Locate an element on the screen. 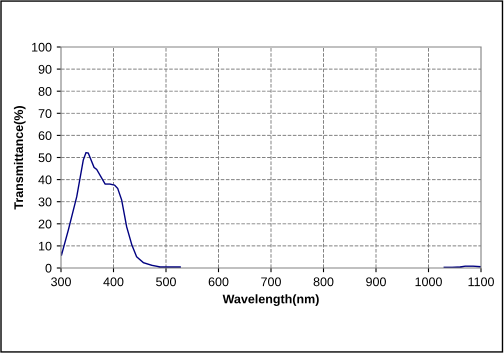  x-tick-label: 400 is located at coordinates (113, 281).